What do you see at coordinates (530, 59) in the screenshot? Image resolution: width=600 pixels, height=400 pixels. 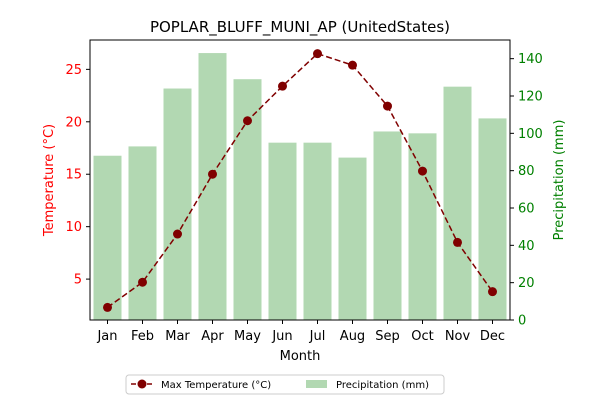 I see `right-y-tick-label: 140` at bounding box center [530, 59].